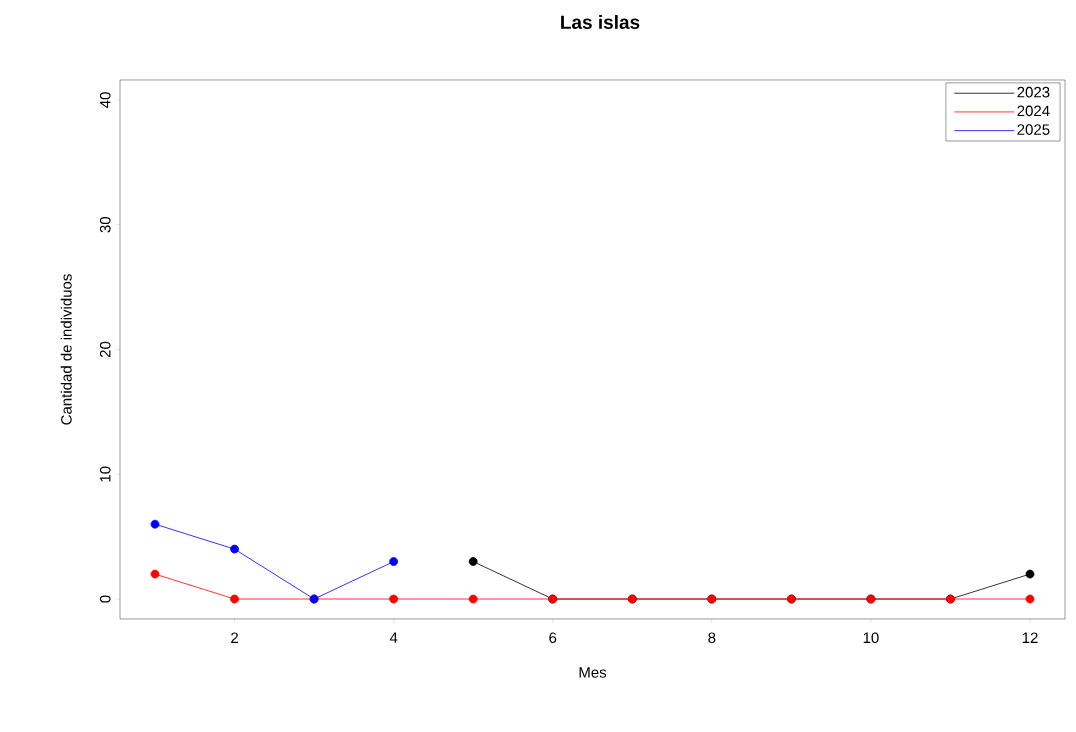  Describe the element at coordinates (105, 474) in the screenshot. I see `y-tick-label: 10` at that location.